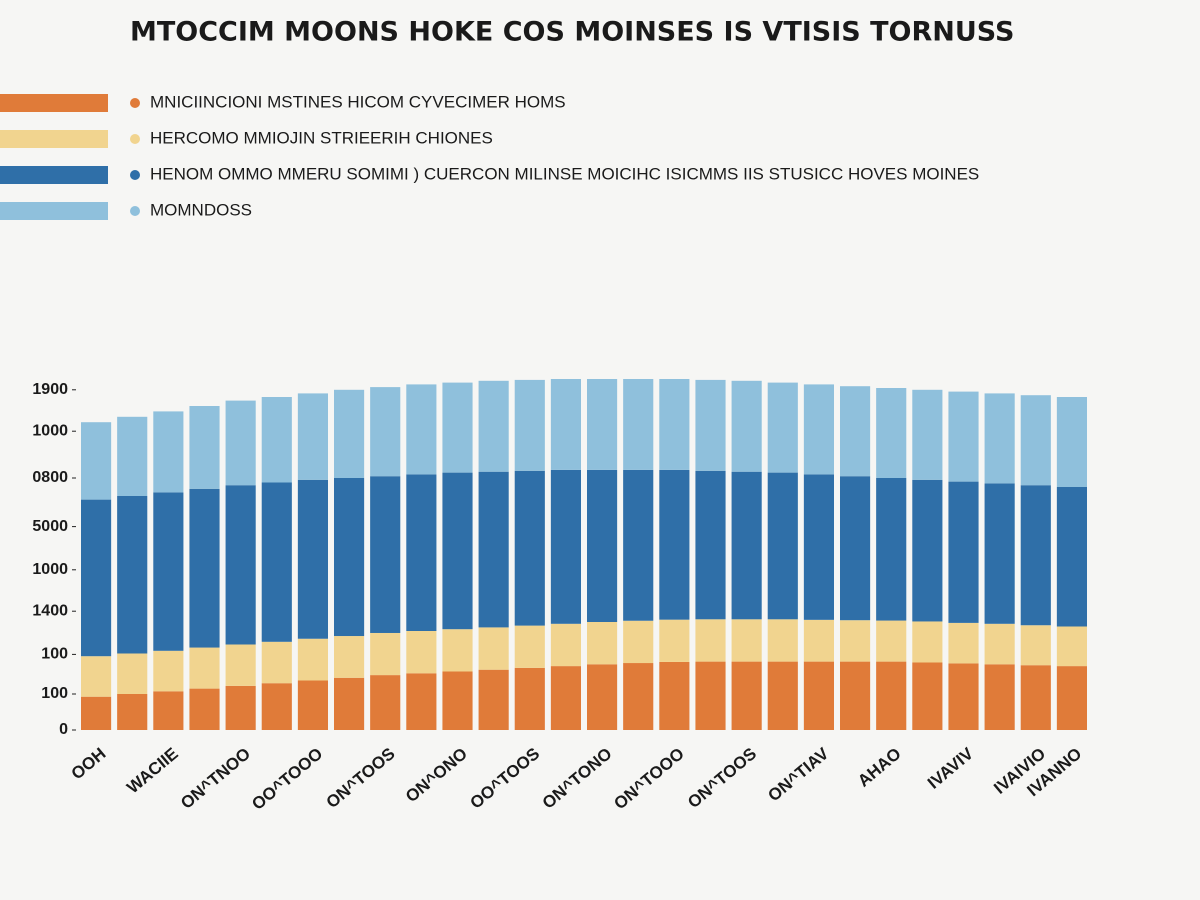  What do you see at coordinates (89, 763) in the screenshot?
I see `x-tick-label: OOH` at bounding box center [89, 763].